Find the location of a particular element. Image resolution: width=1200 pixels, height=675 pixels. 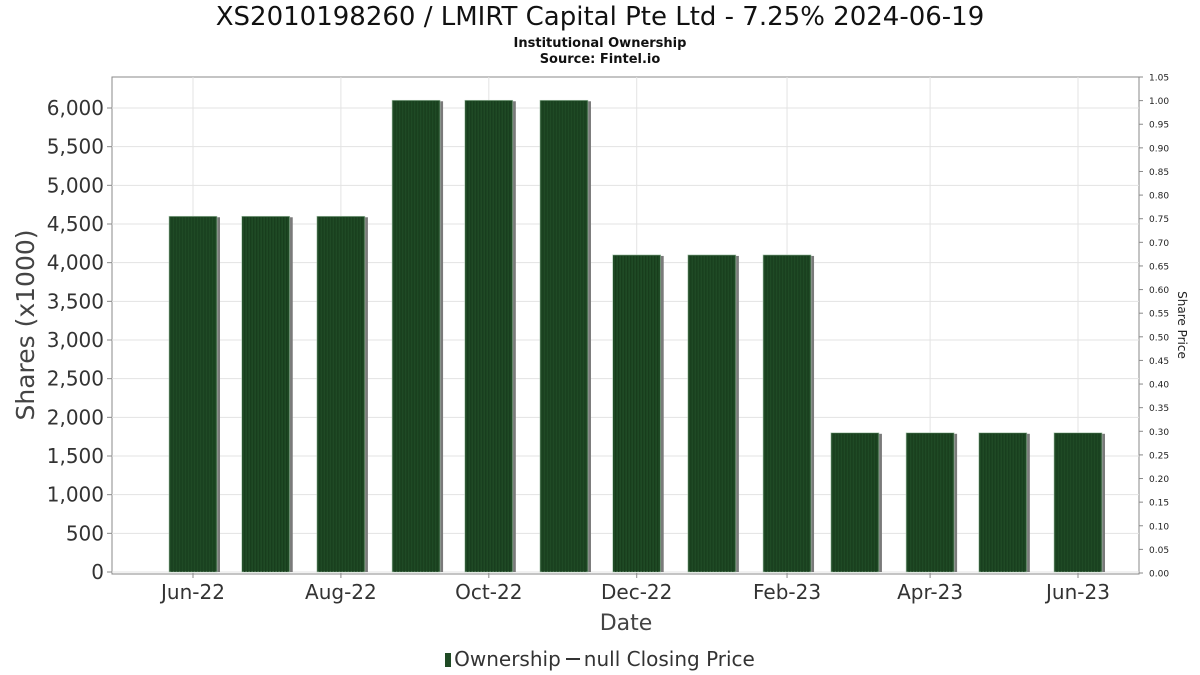

y2-tick-label: 0.55 is located at coordinates (1159, 315).